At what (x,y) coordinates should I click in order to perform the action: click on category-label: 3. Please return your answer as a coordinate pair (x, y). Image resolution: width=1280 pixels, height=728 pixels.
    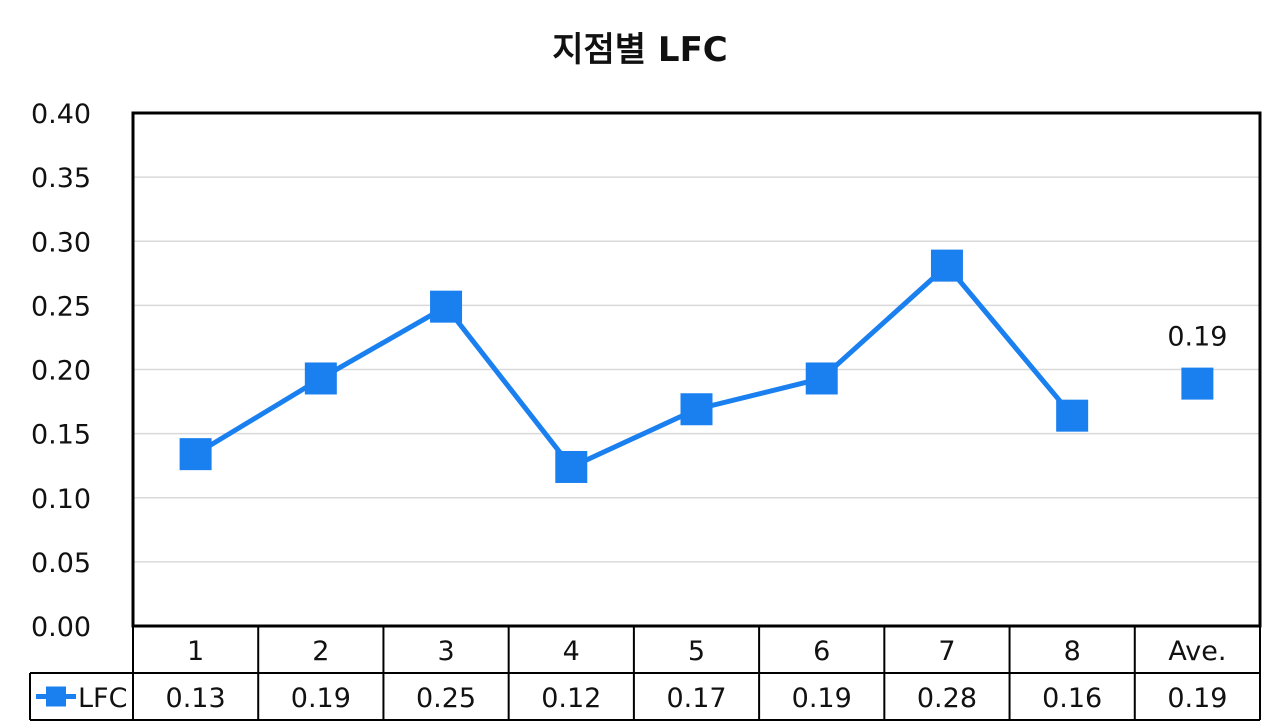
    Looking at the image, I should click on (445, 651).